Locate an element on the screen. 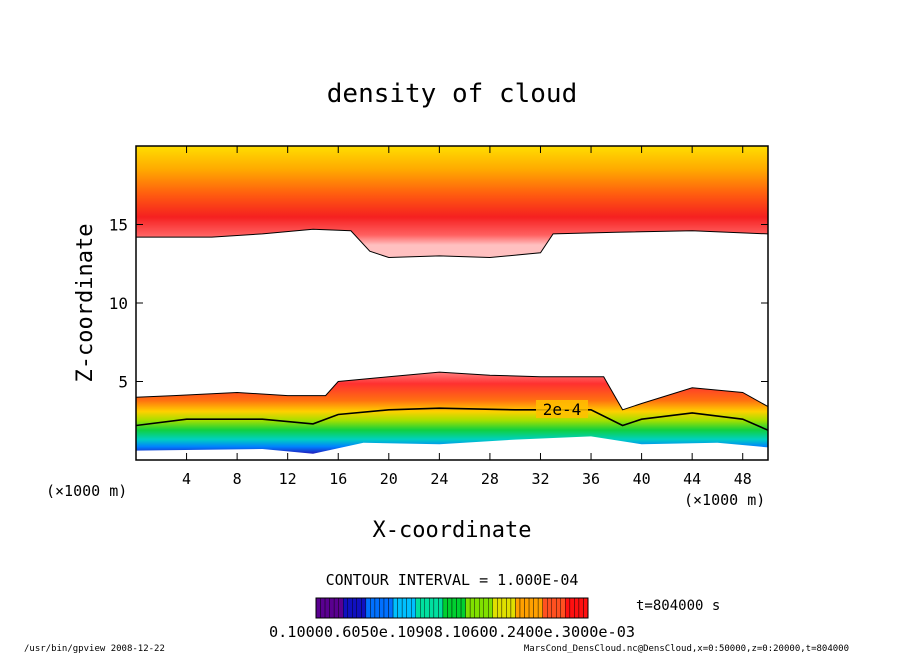  x-axis-unit-right: (×1000 m) is located at coordinates (724, 500).